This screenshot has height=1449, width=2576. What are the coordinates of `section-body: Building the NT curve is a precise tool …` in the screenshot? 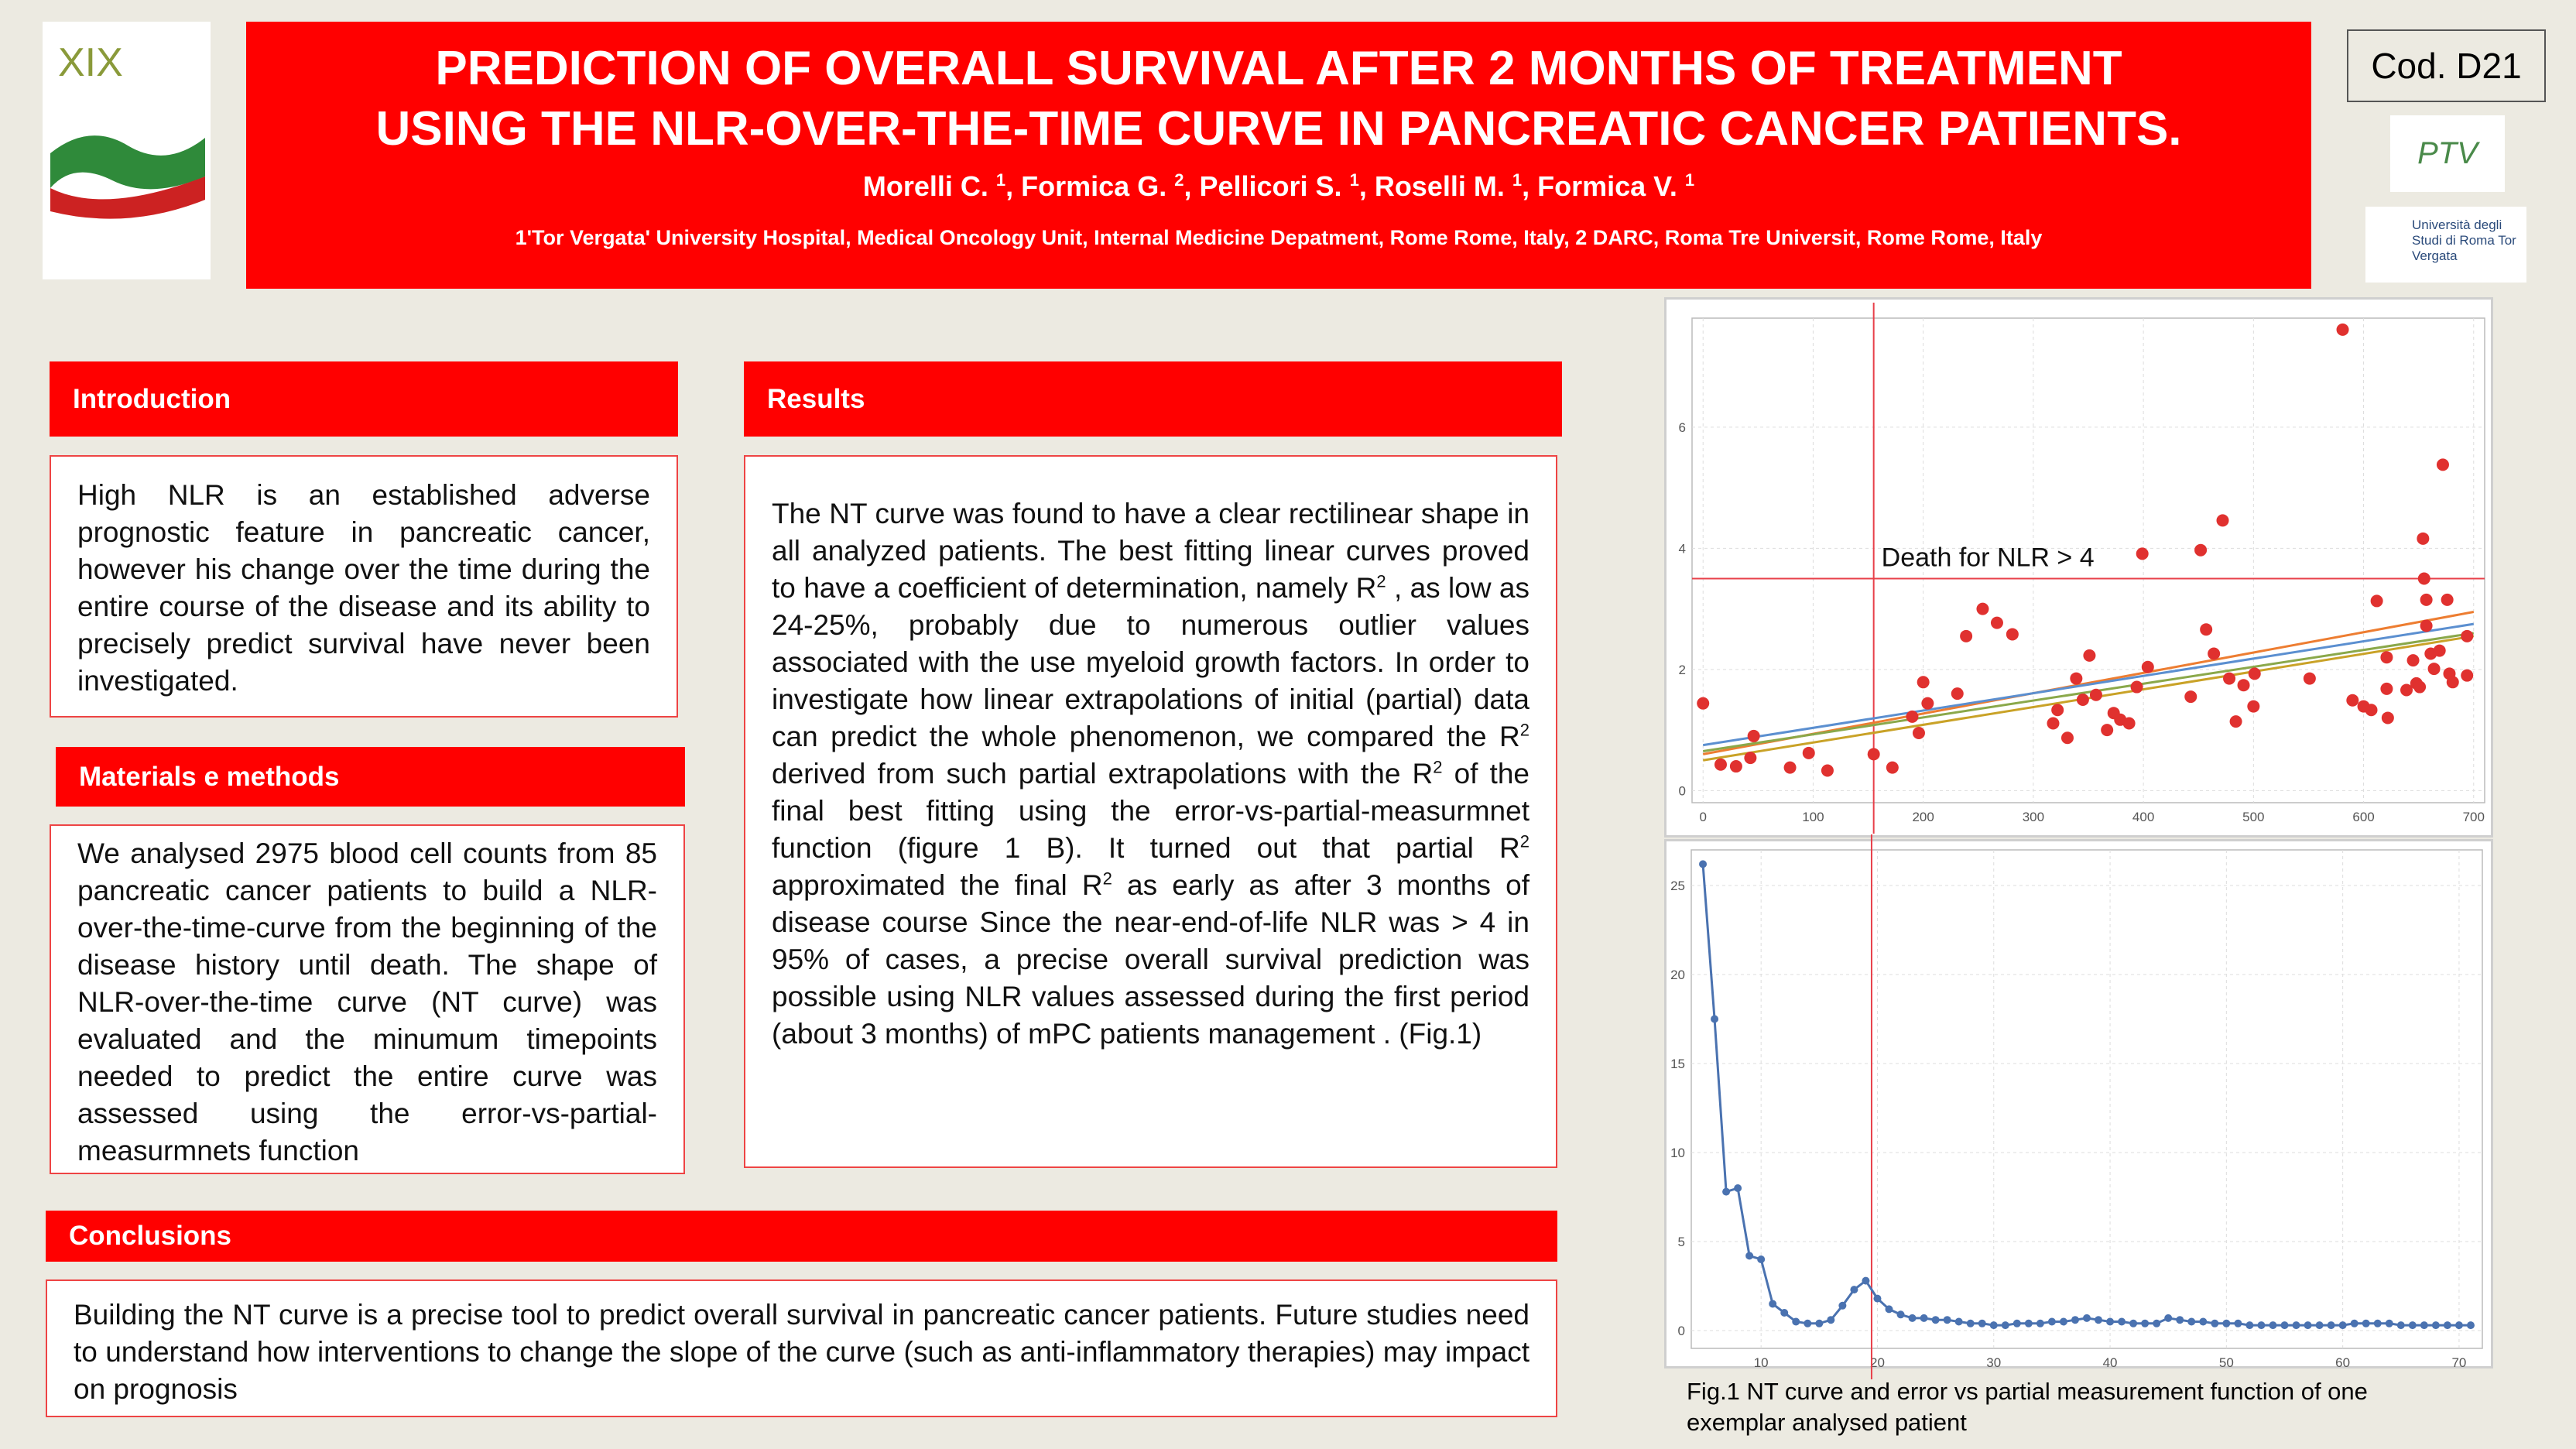 It's located at (801, 1348).